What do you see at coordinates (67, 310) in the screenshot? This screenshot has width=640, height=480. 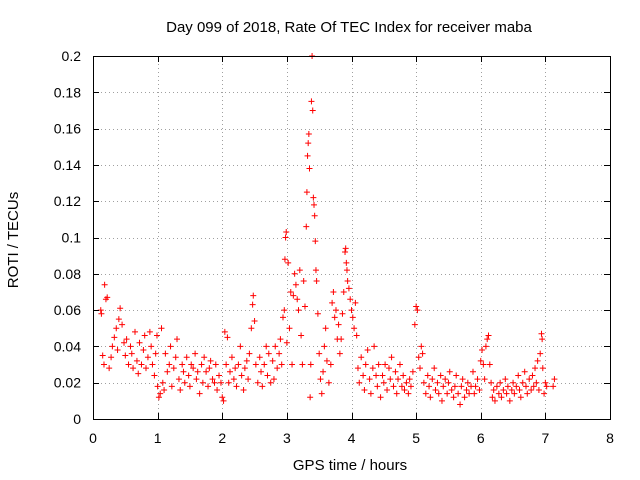 I see `y-tick-label: 0.06` at bounding box center [67, 310].